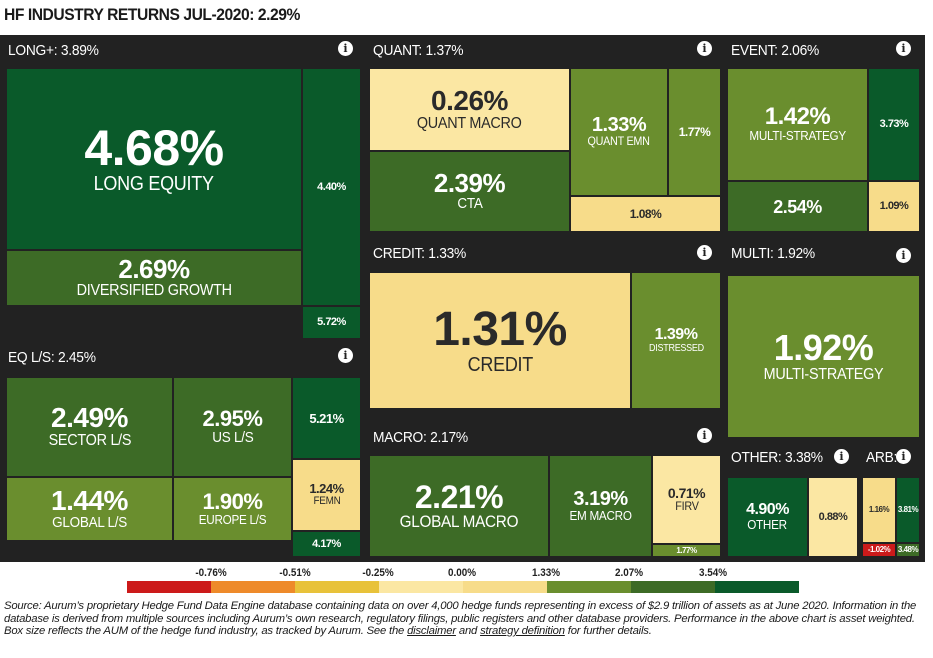 This screenshot has width=933, height=658. What do you see at coordinates (378, 573) in the screenshot?
I see `legend-tick-label: -0.25%` at bounding box center [378, 573].